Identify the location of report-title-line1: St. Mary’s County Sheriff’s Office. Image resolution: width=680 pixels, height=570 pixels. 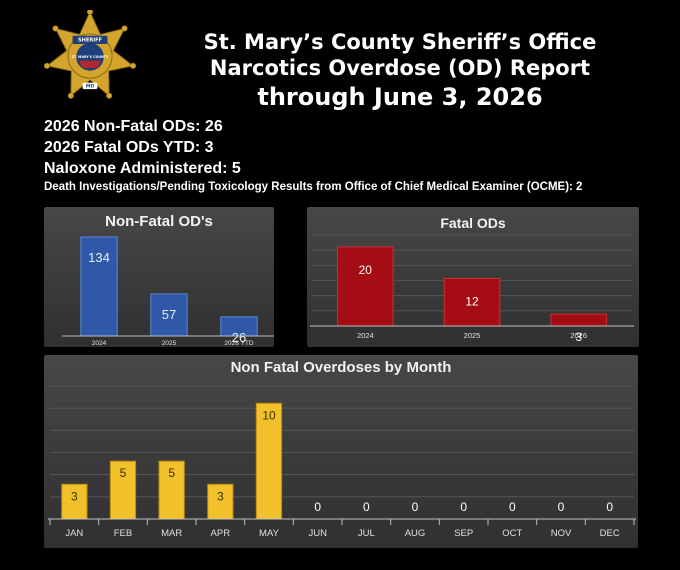
(400, 42).